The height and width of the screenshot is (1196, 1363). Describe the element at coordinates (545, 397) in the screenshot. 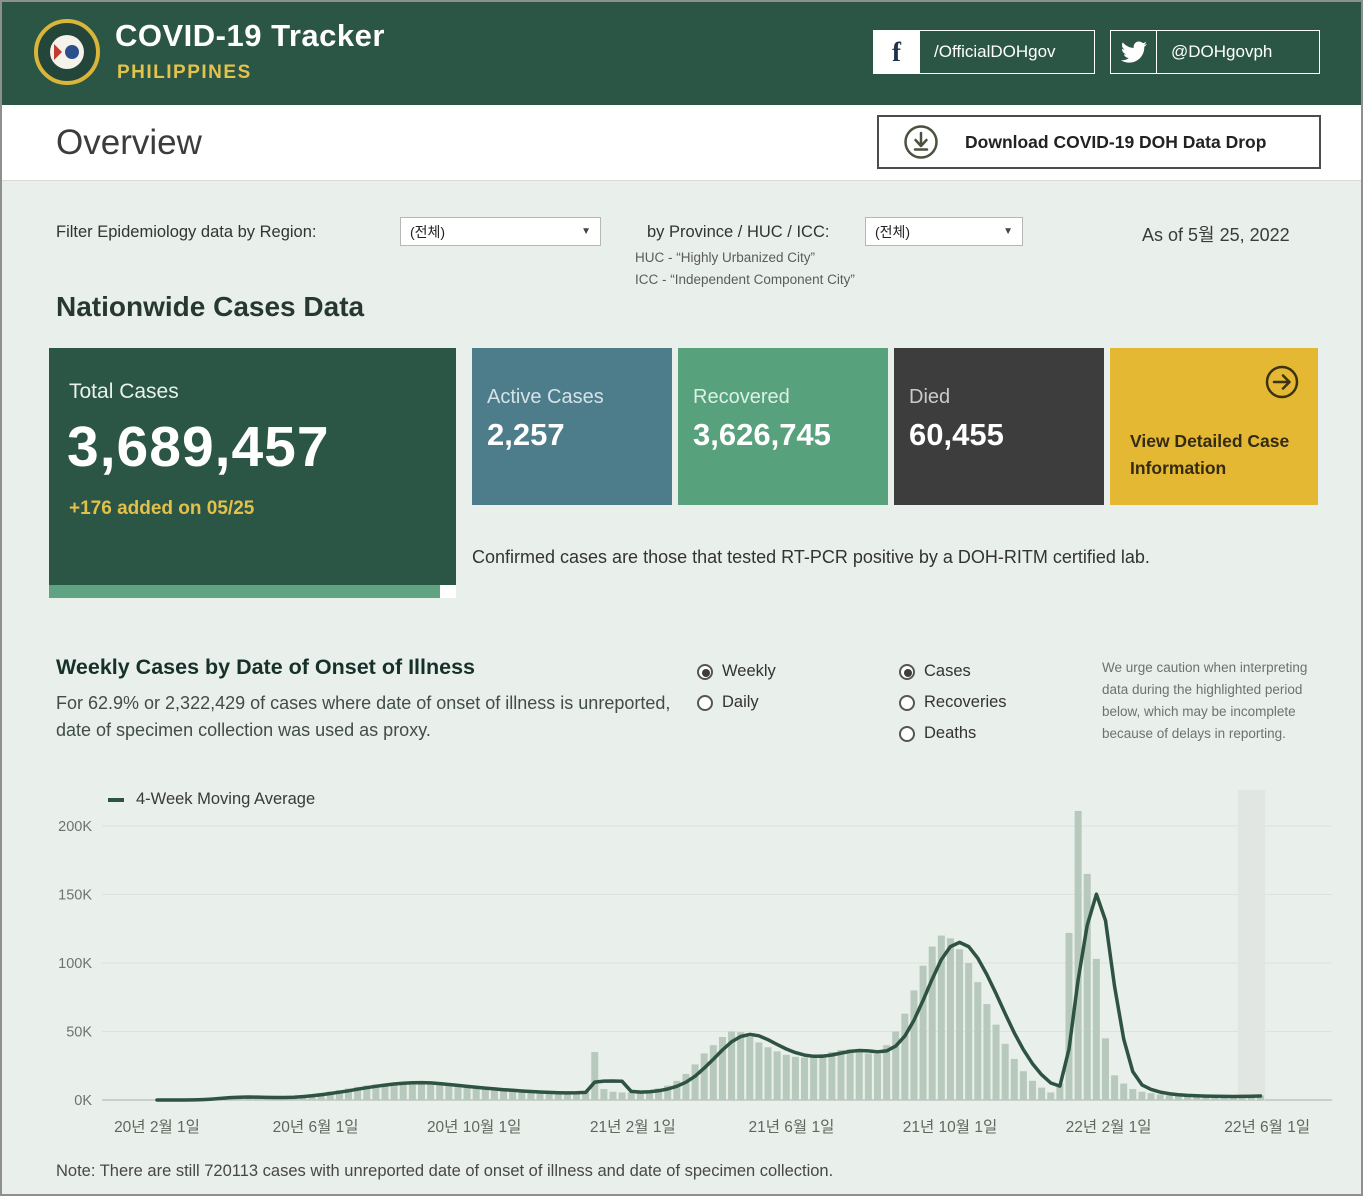

I see `active-cases-label: Active Cases` at that location.